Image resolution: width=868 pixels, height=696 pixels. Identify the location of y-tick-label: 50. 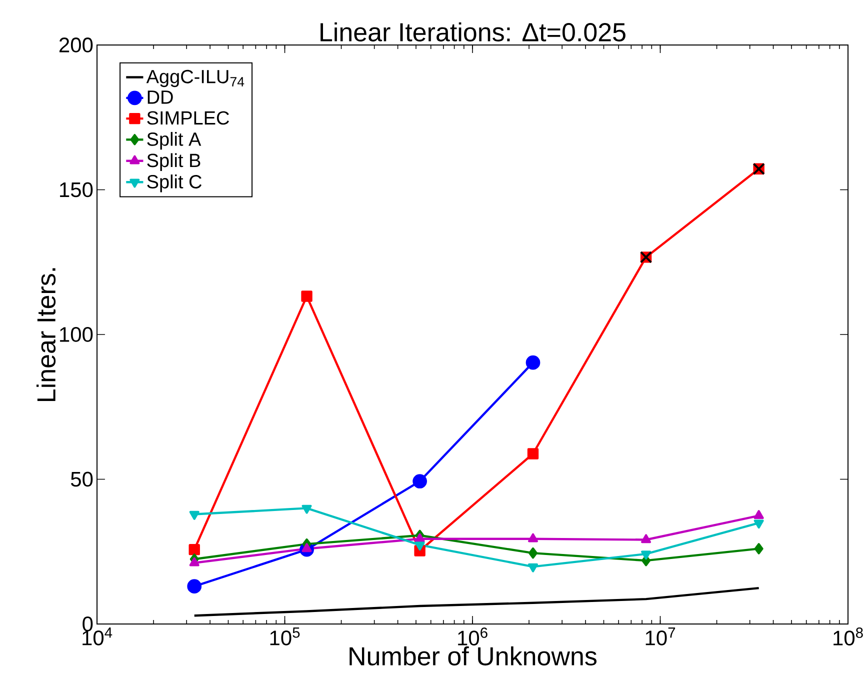
(81, 479).